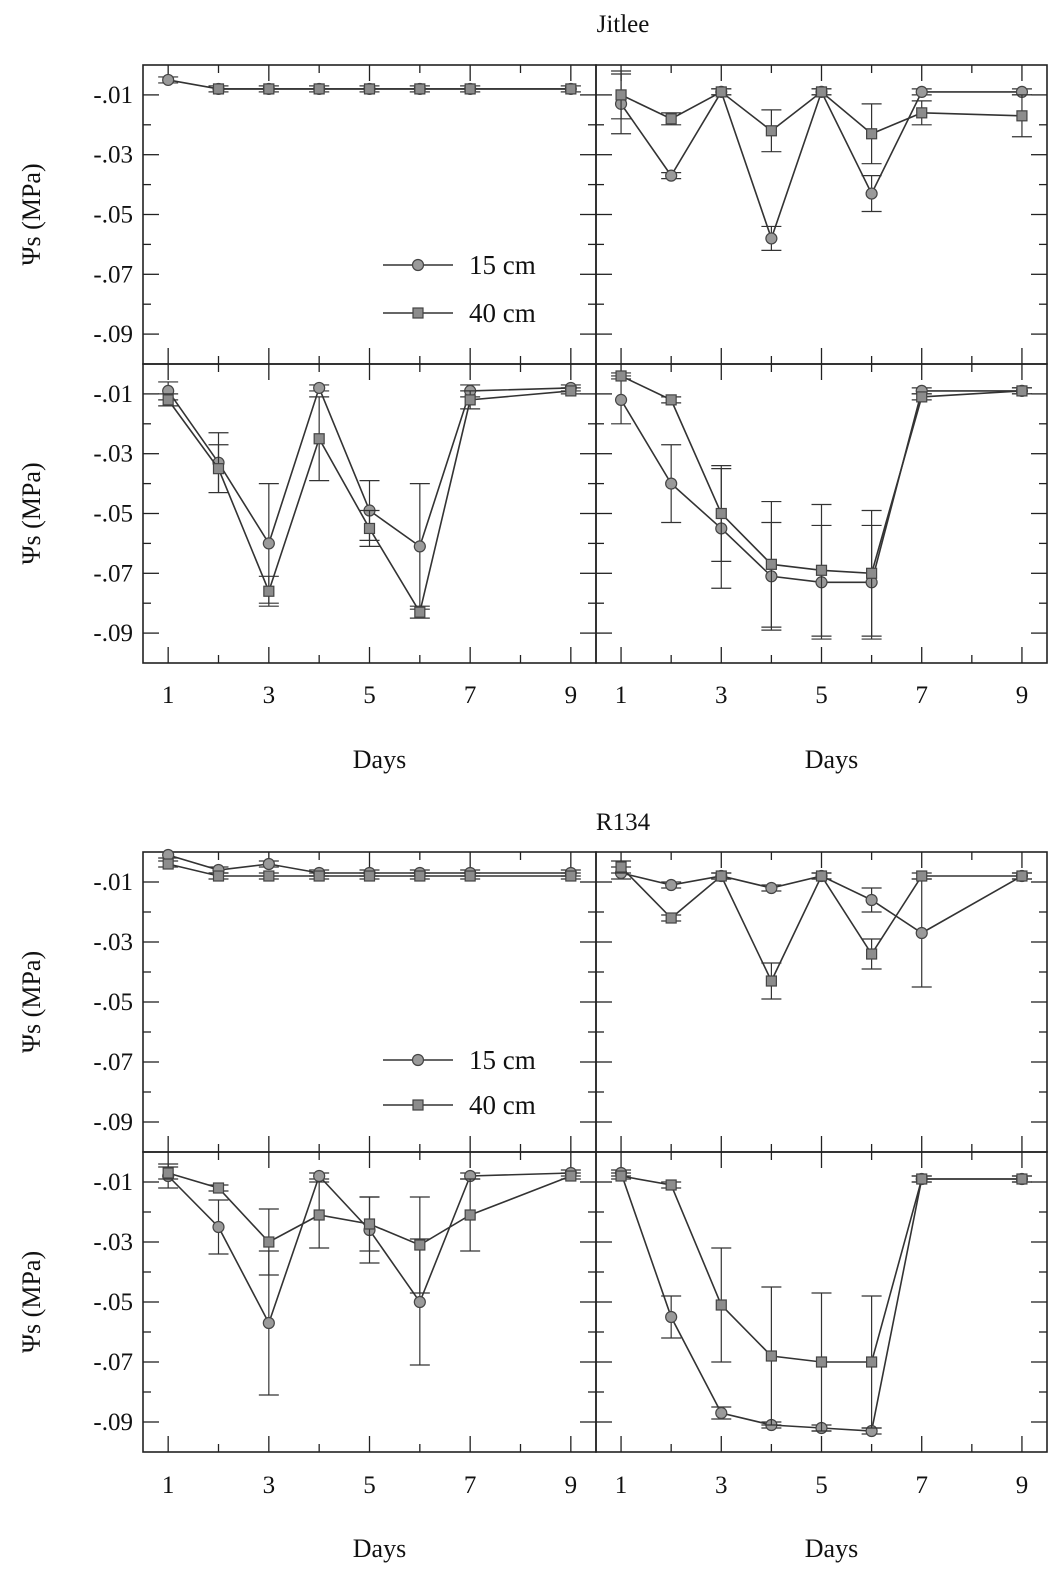  I want to click on legend-marker, so click(418, 265).